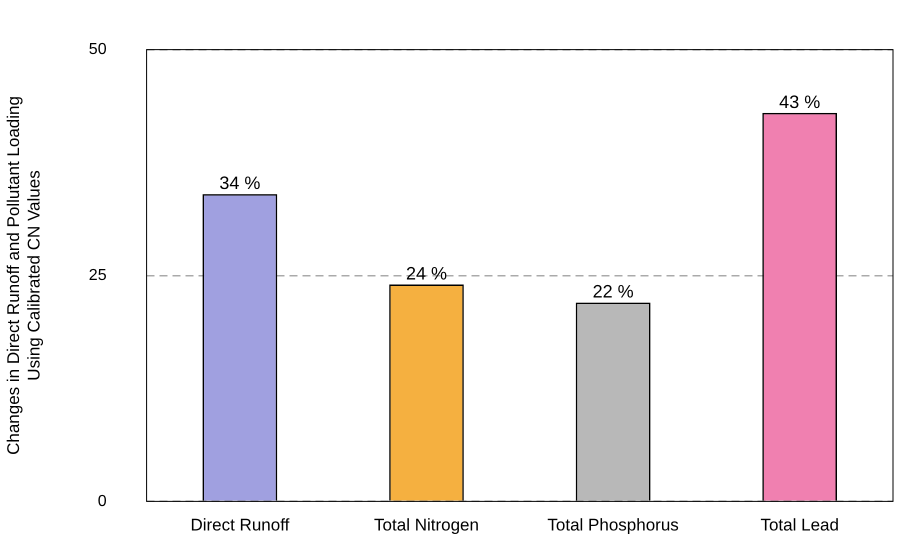 The image size is (898, 551). I want to click on x-tick-label: Total Lead, so click(799, 524).